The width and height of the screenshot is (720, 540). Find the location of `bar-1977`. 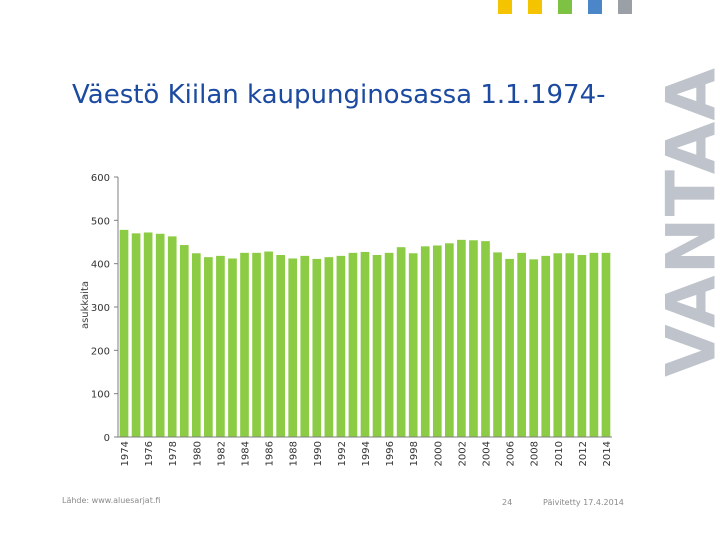

bar-1977 is located at coordinates (160, 335).